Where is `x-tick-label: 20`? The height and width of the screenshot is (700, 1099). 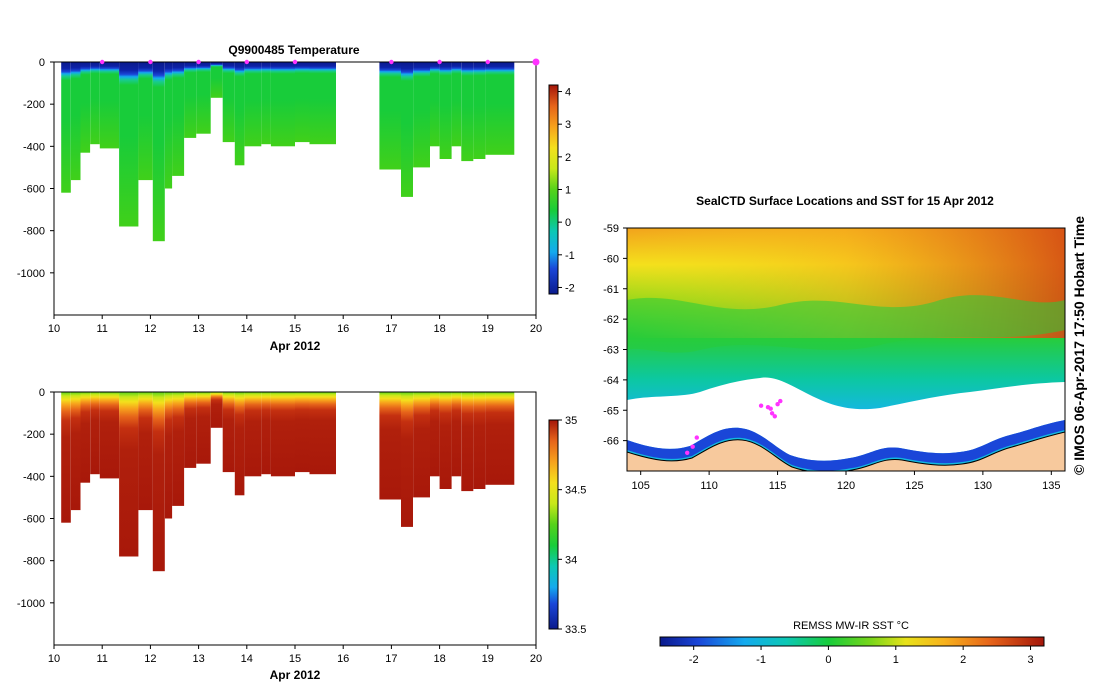
x-tick-label: 20 is located at coordinates (536, 659).